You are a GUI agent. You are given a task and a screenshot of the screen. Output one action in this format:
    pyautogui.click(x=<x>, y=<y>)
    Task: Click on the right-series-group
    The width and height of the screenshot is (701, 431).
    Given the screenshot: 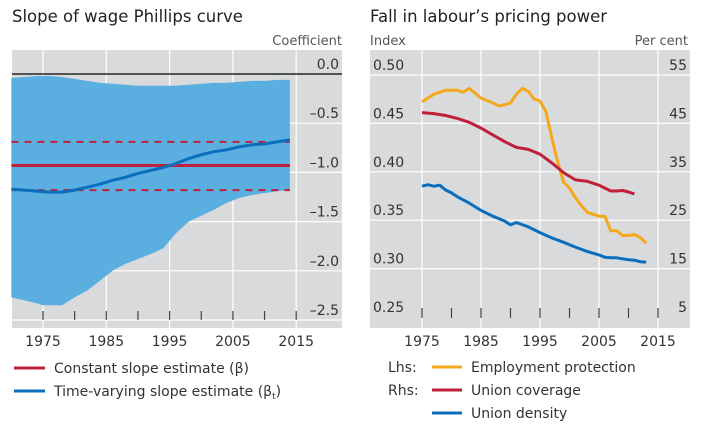 What is the action you would take?
    pyautogui.click(x=534, y=175)
    